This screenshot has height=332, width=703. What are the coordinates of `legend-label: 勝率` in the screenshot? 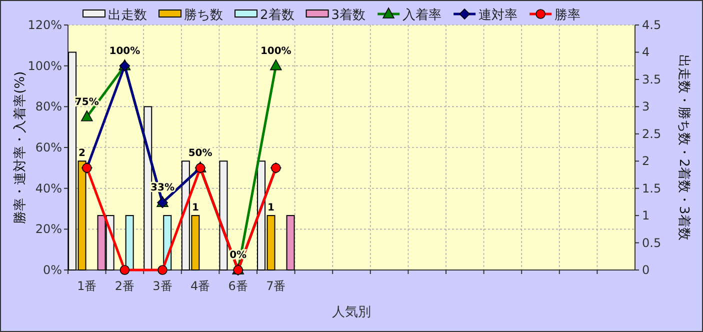 It's located at (567, 15).